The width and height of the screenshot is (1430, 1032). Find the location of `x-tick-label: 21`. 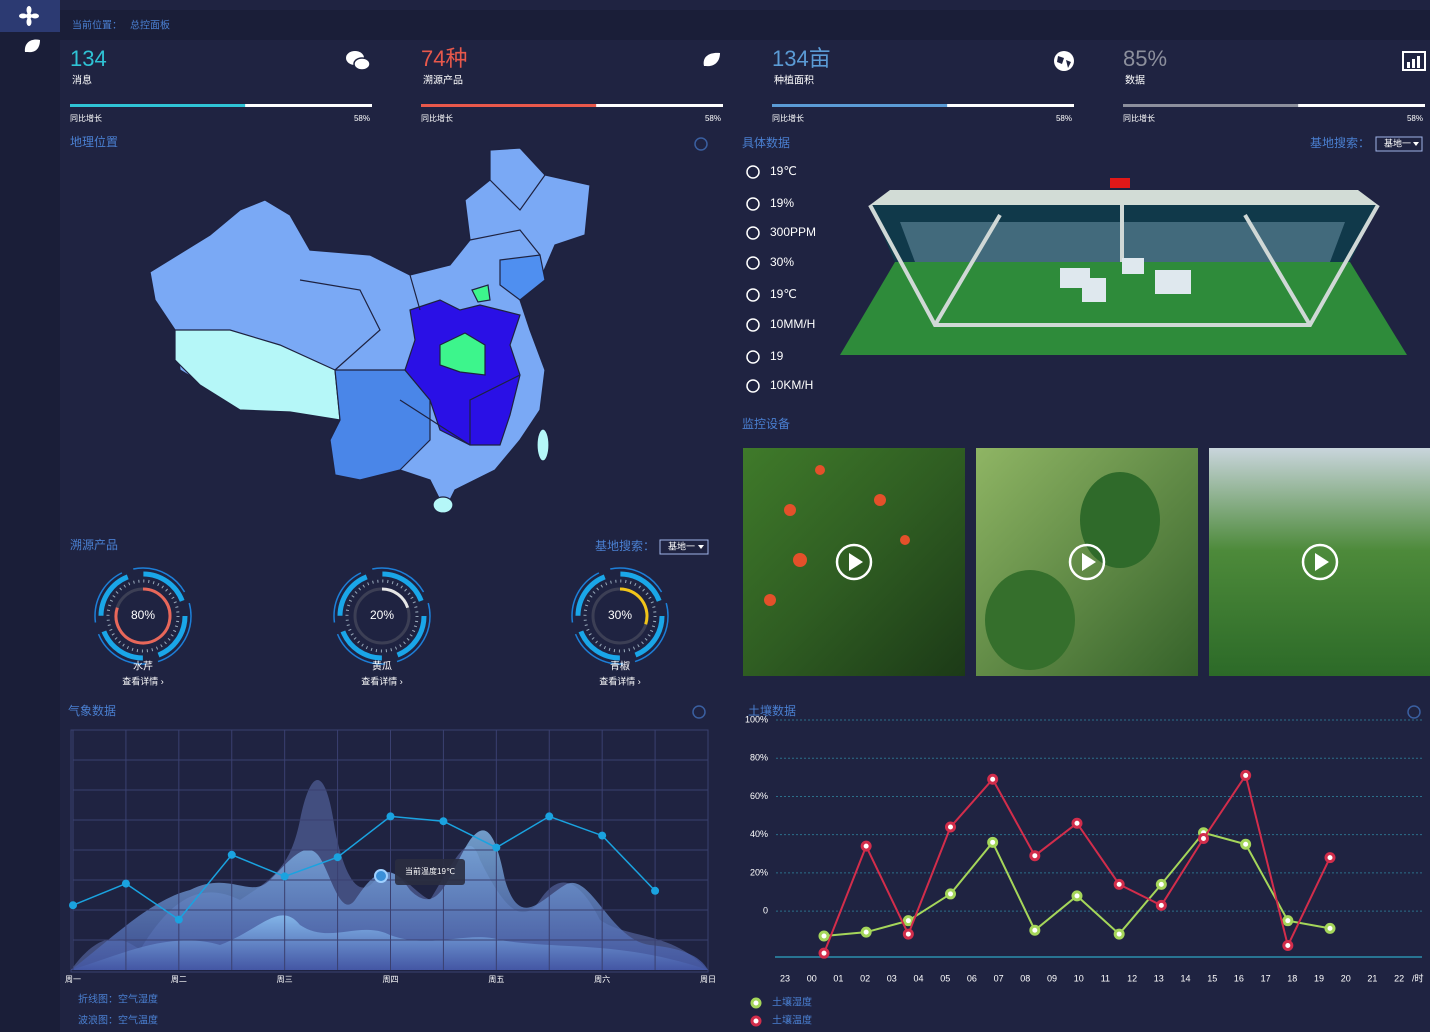

x-tick-label: 21 is located at coordinates (1372, 978).